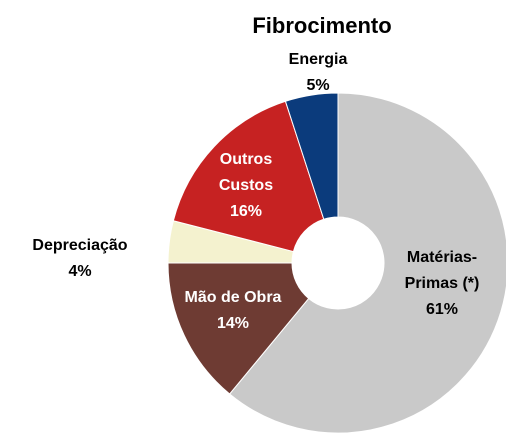  What do you see at coordinates (318, 59) in the screenshot?
I see `slice-label: Energia` at bounding box center [318, 59].